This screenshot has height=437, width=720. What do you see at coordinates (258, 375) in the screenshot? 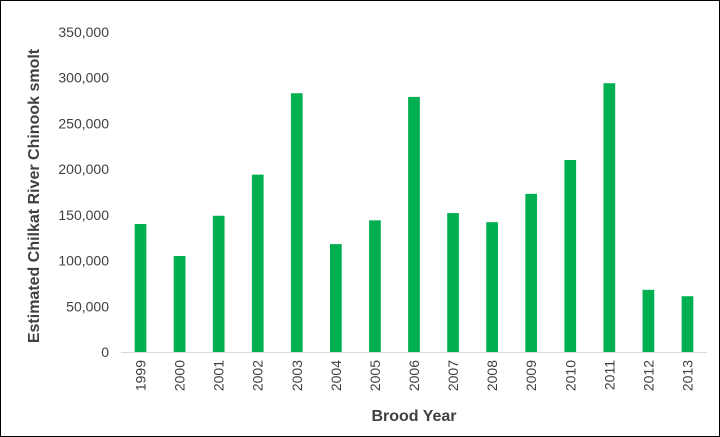
I see `x-tick-label: 2002` at bounding box center [258, 375].